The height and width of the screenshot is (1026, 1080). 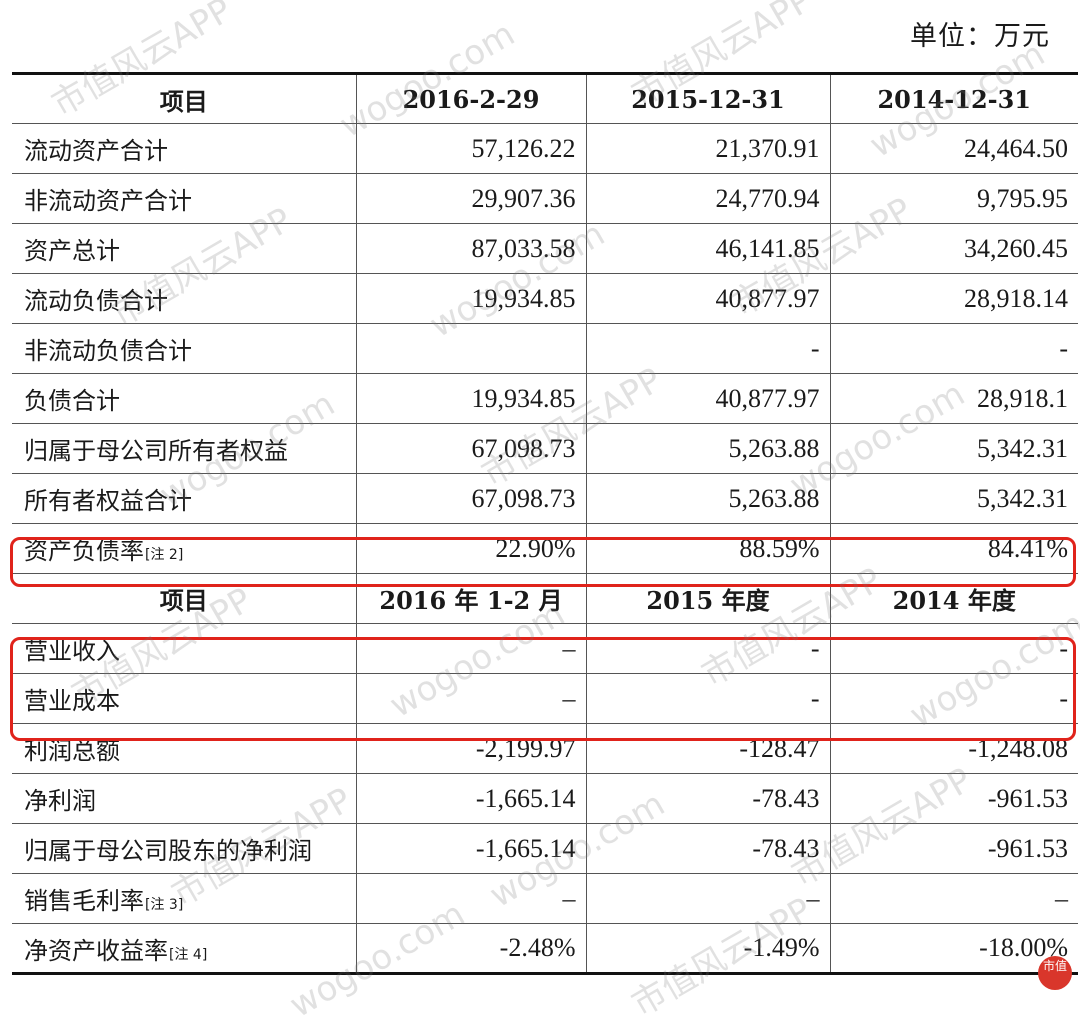 I want to click on table-row: 归属于母公司所有者权益 67,098.73 5,263.88 5,342.31, so click(x=545, y=448).